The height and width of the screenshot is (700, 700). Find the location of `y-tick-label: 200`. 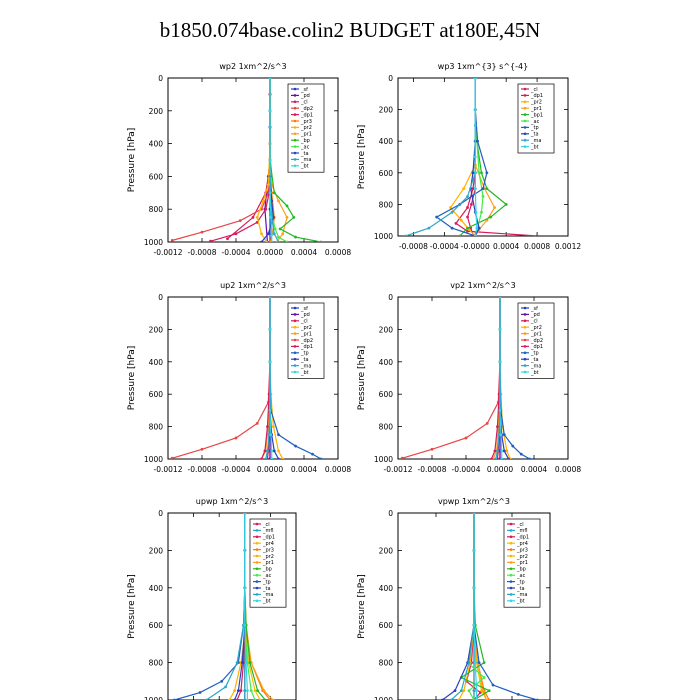

y-tick-label: 200 is located at coordinates (386, 110).